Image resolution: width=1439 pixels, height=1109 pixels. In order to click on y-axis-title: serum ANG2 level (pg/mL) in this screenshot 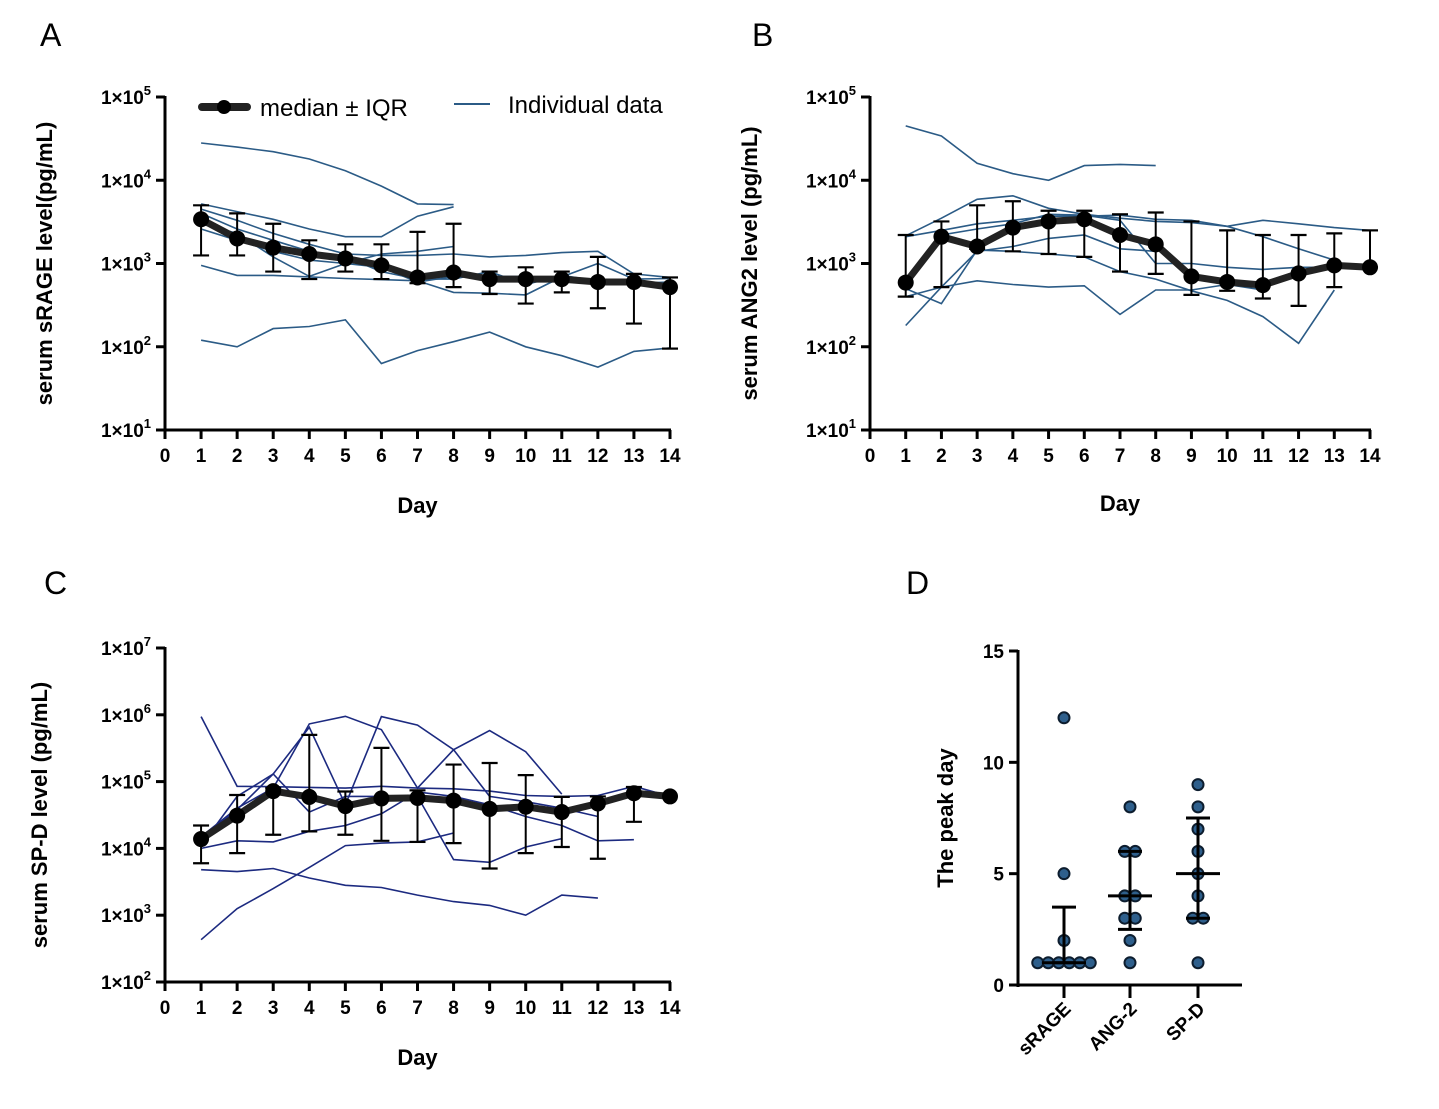, I will do `click(749, 263)`.